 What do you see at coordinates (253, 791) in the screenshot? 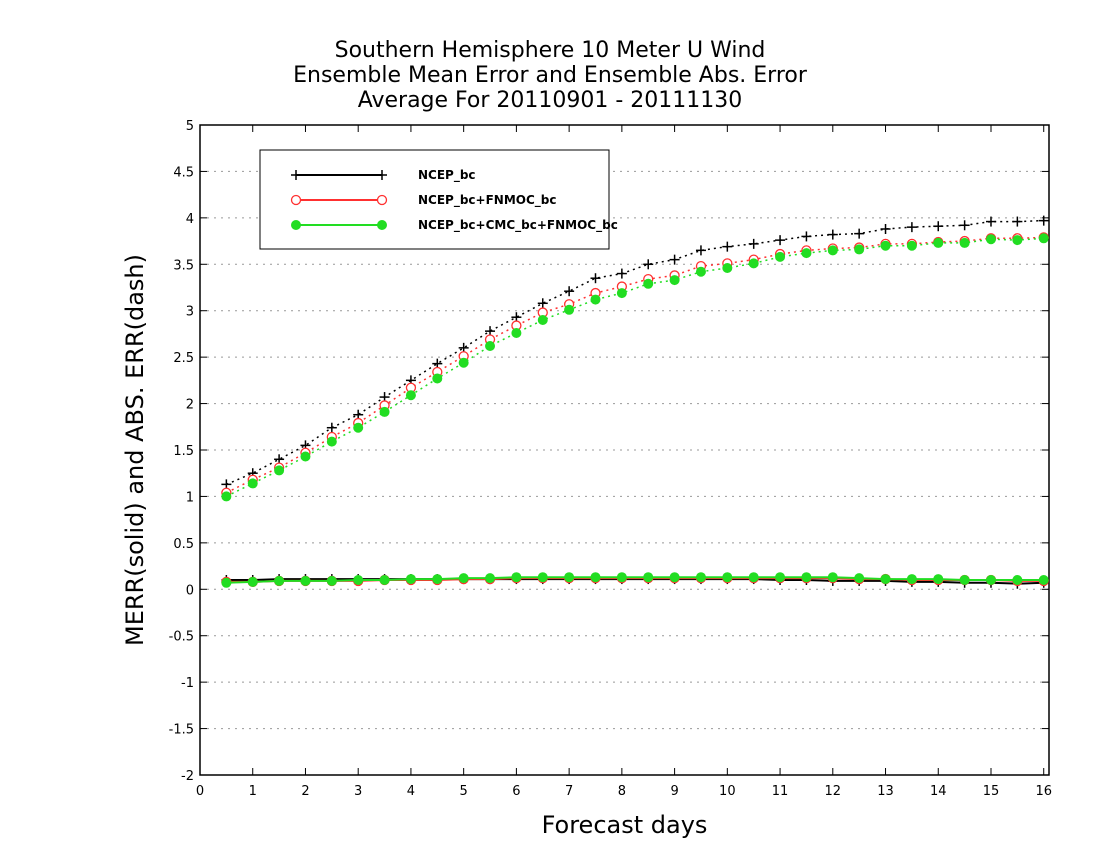
I see `x-tick-label: 1` at bounding box center [253, 791].